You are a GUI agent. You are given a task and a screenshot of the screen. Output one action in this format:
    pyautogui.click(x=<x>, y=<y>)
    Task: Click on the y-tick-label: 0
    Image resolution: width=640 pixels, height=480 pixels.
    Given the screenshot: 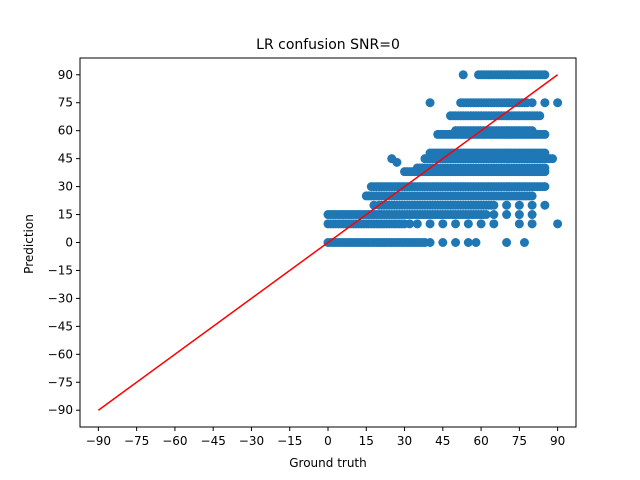 What is the action you would take?
    pyautogui.click(x=69, y=243)
    